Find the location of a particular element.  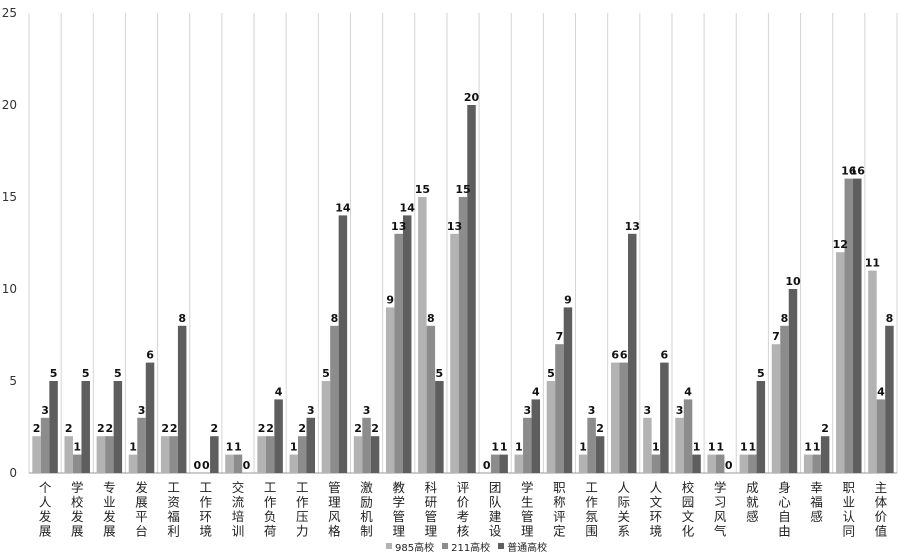

x-tick-char: 化 is located at coordinates (688, 531).